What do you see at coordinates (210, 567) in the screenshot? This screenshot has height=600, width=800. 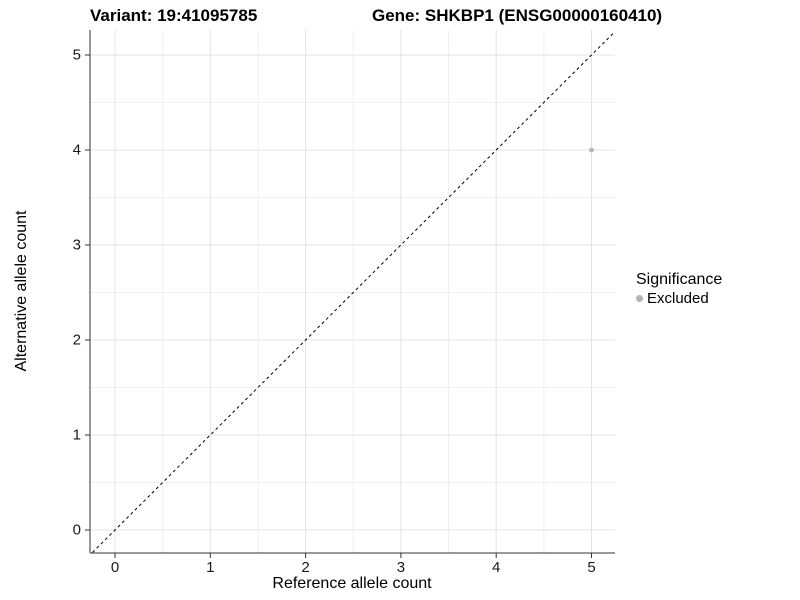 I see `x-tick-label: 1` at bounding box center [210, 567].